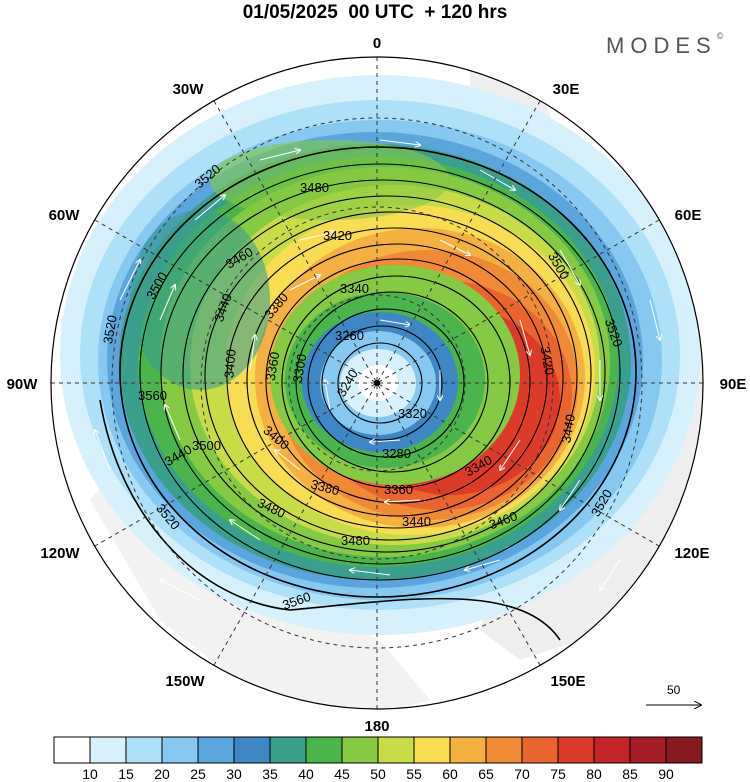 This screenshot has height=782, width=750. I want to click on colorbar, so click(378, 750).